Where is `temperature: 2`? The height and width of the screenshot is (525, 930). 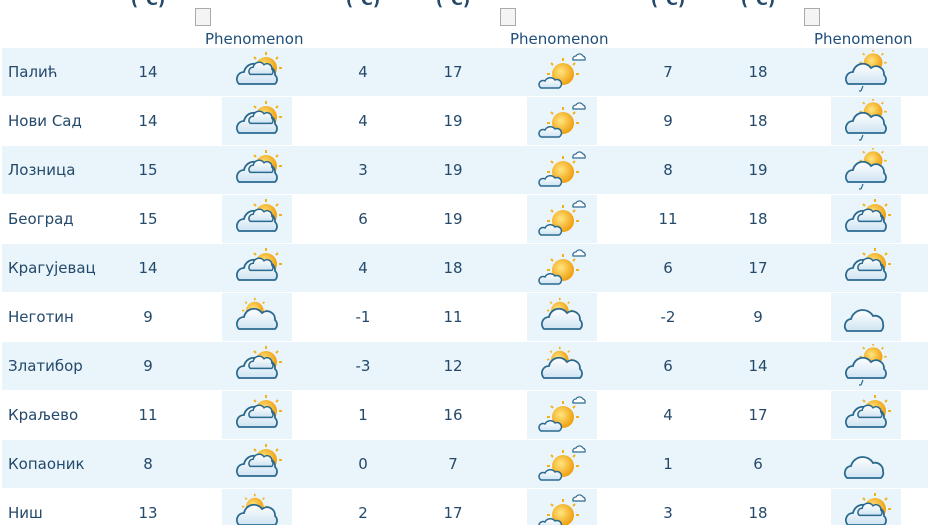 temperature: 2 is located at coordinates (363, 513).